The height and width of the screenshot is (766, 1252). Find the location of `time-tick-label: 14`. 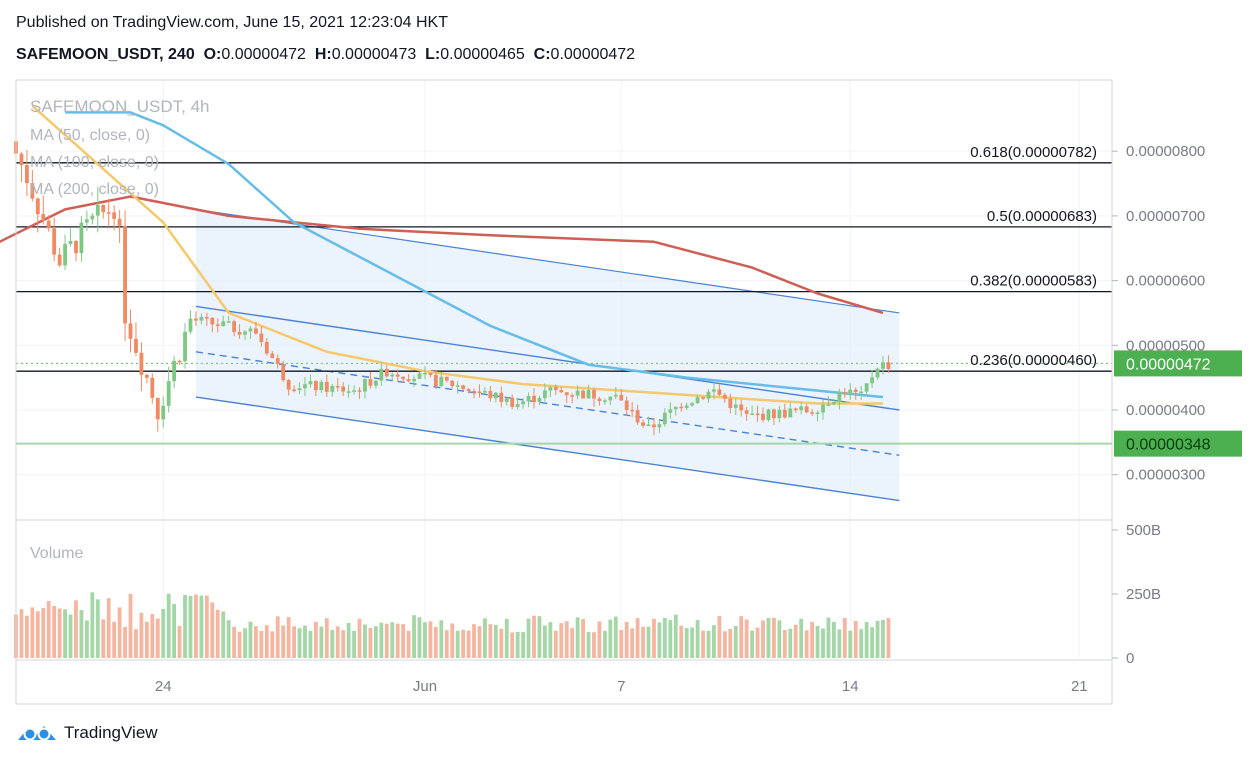

time-tick-label: 14 is located at coordinates (850, 686).